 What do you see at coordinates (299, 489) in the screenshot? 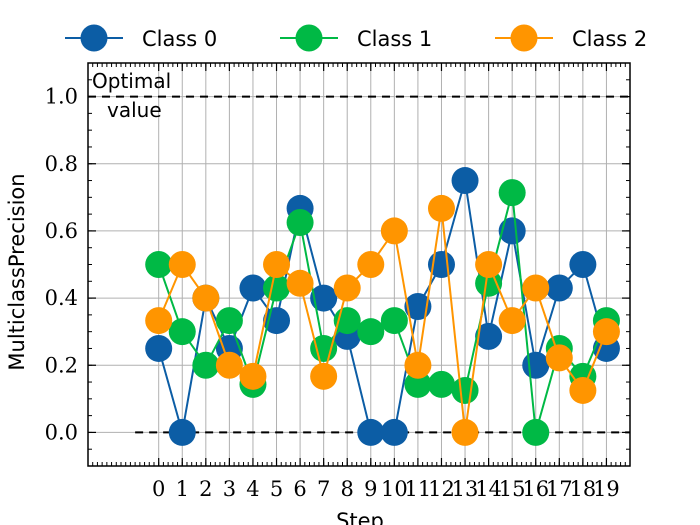
I see `x-tick-label: 6` at bounding box center [299, 489].